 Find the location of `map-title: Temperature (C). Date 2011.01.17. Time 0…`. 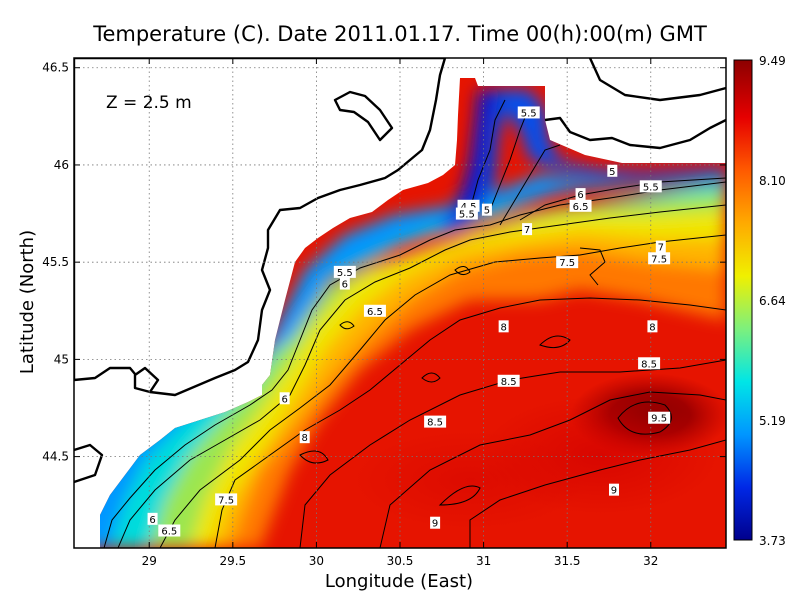

map-title: Temperature (C). Date 2011.01.17. Time 0… is located at coordinates (399, 34).